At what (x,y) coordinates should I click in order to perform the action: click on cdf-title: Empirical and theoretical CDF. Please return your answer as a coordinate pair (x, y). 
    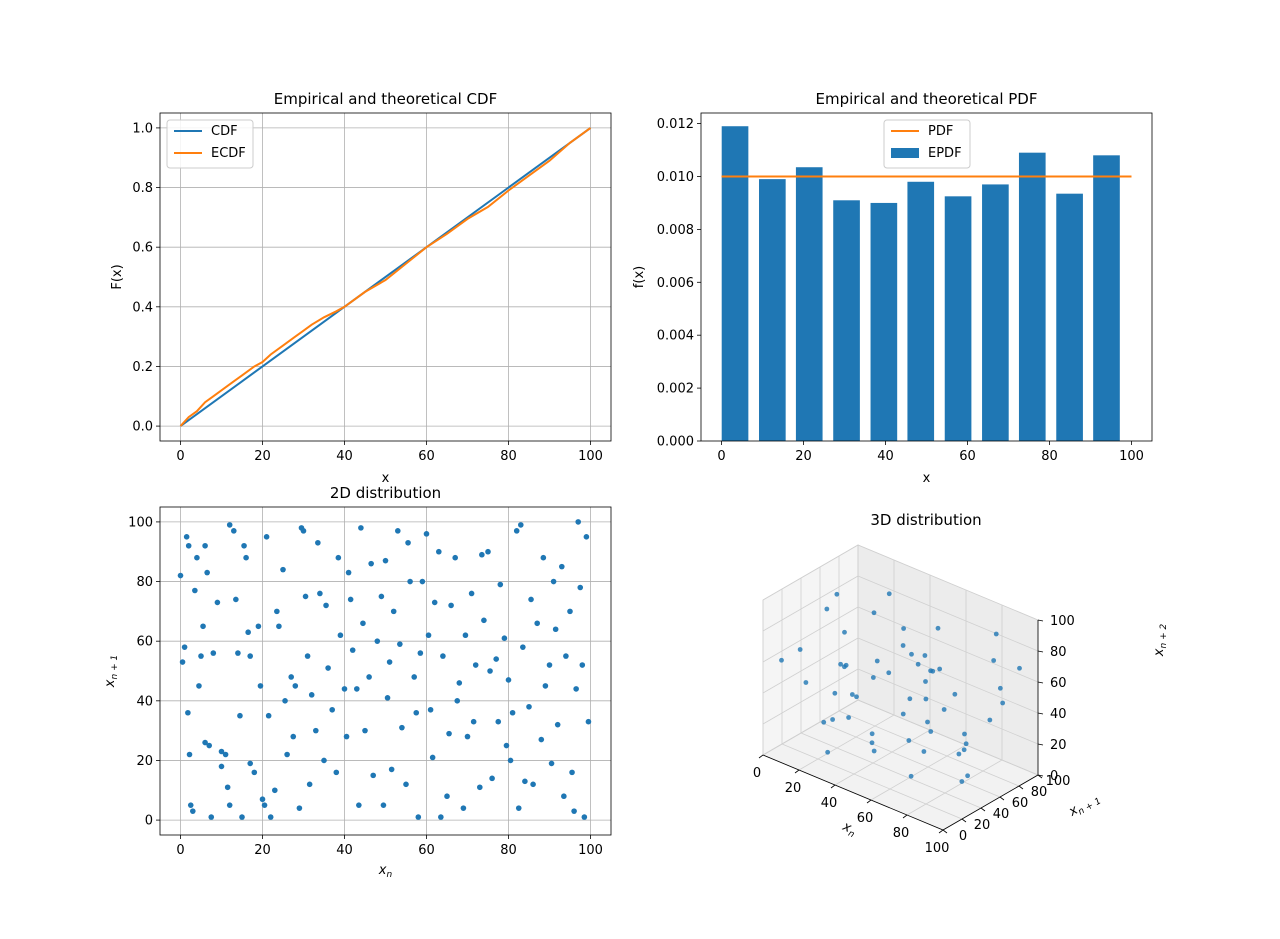
    Looking at the image, I should click on (385, 99).